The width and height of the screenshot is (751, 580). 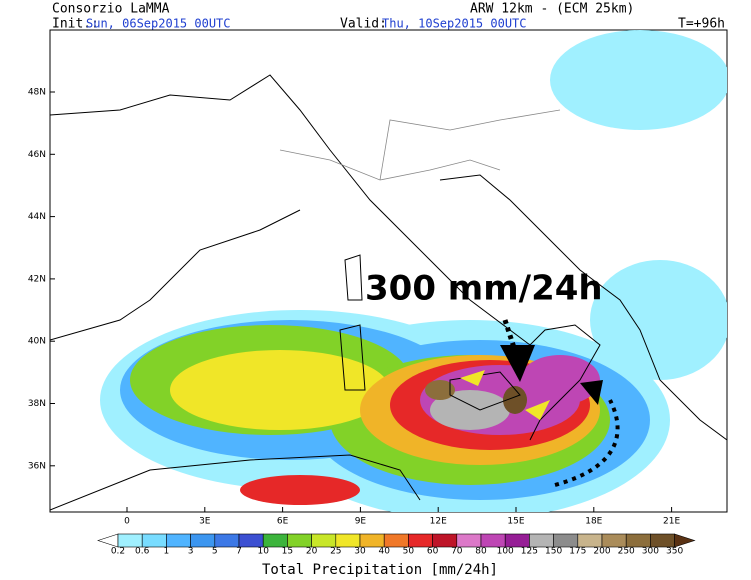 What do you see at coordinates (167, 552) in the screenshot?
I see `colorbar-label: 1` at bounding box center [167, 552].